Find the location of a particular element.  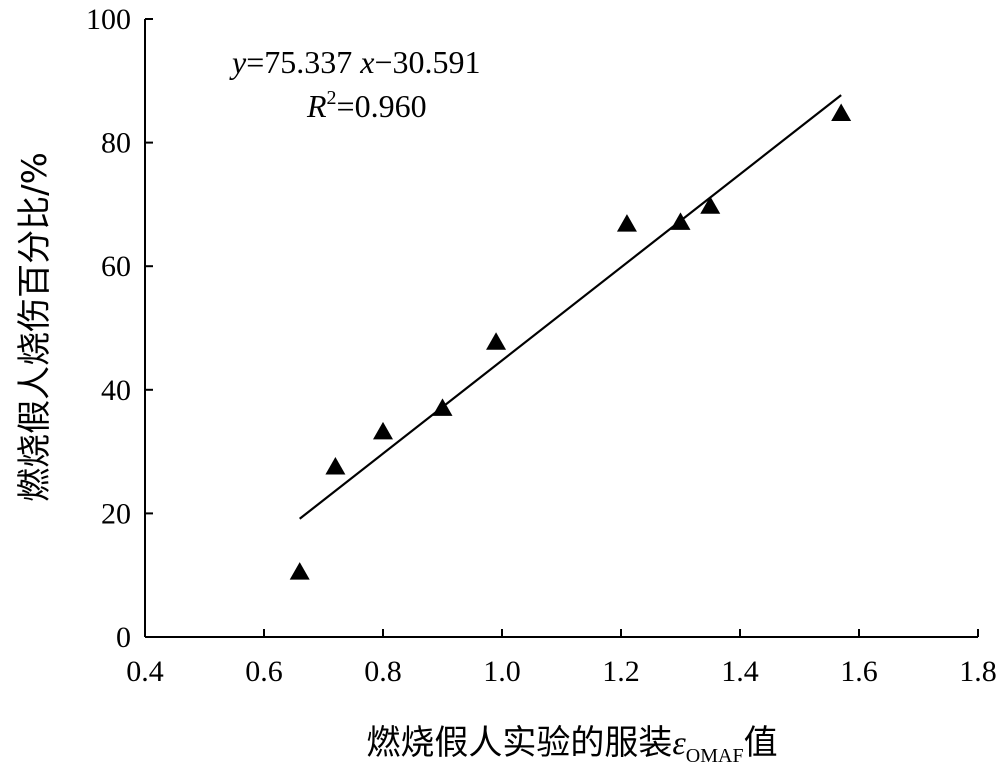

r2-exponent: 2 is located at coordinates (332, 98).